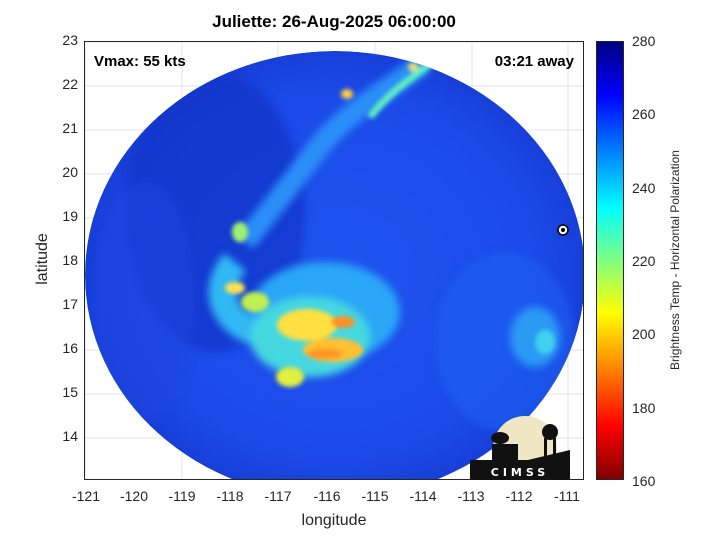 The height and width of the screenshot is (540, 720). Describe the element at coordinates (644, 334) in the screenshot. I see `colorbar-tick: 200` at that location.